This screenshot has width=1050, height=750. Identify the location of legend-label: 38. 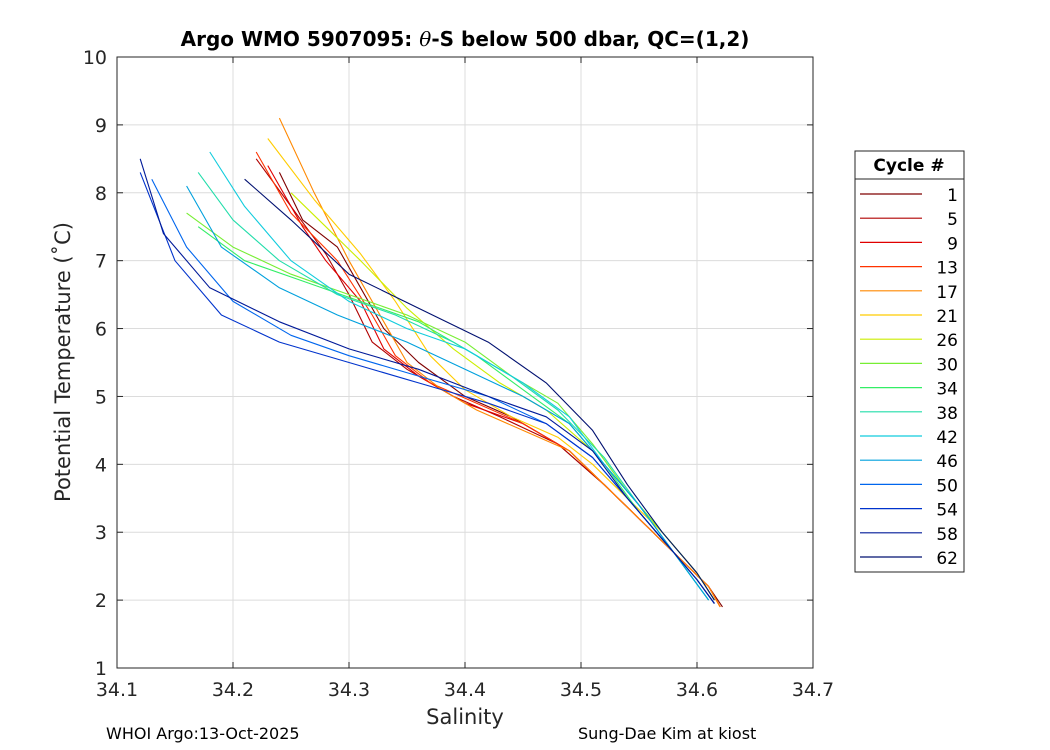
(947, 414).